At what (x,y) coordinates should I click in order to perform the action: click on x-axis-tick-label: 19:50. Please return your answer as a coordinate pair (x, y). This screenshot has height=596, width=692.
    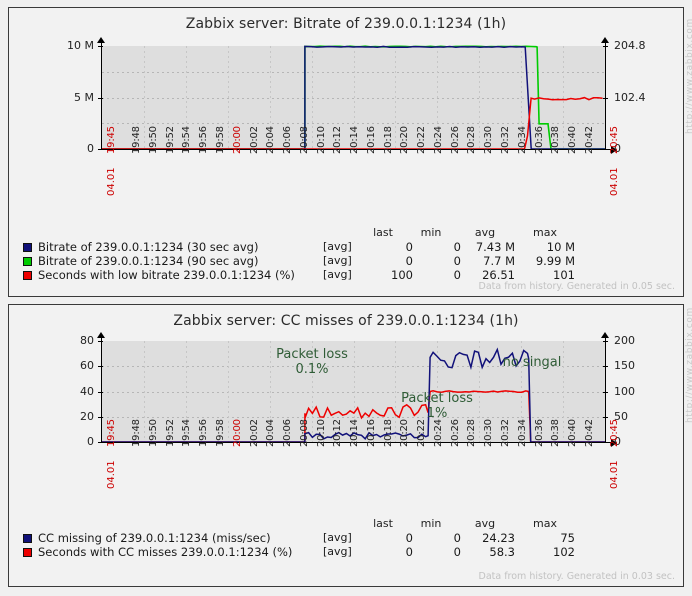
    Looking at the image, I should click on (153, 433).